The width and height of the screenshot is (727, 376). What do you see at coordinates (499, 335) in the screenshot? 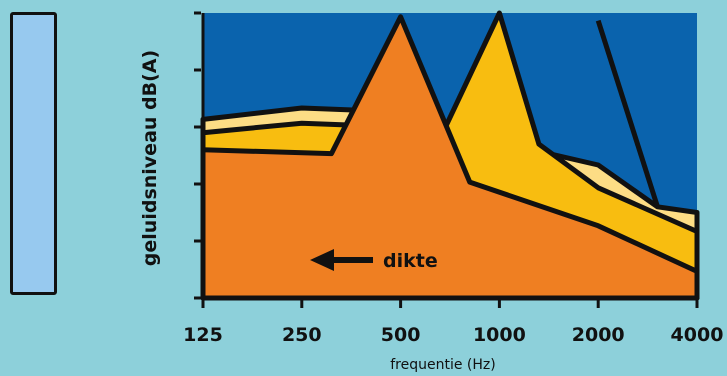
I see `x-tick-label-3: 1000` at bounding box center [499, 335].